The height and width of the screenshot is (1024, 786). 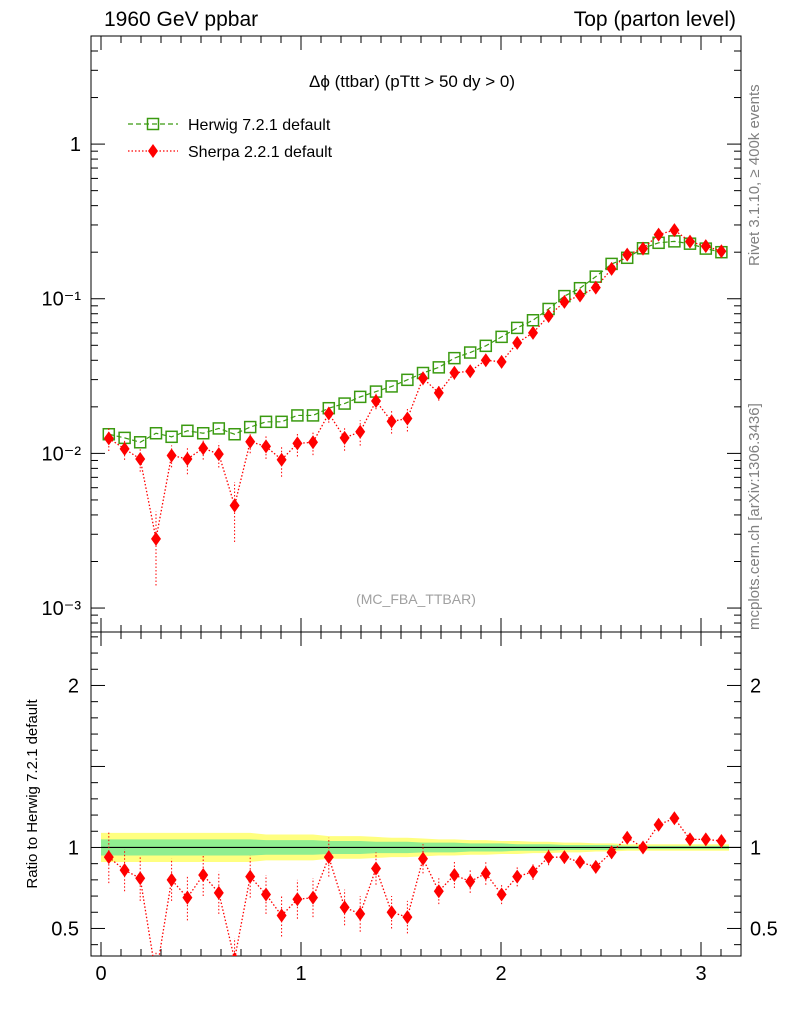 I want to click on header-left: 1960 GeV ppbar, so click(x=181, y=19).